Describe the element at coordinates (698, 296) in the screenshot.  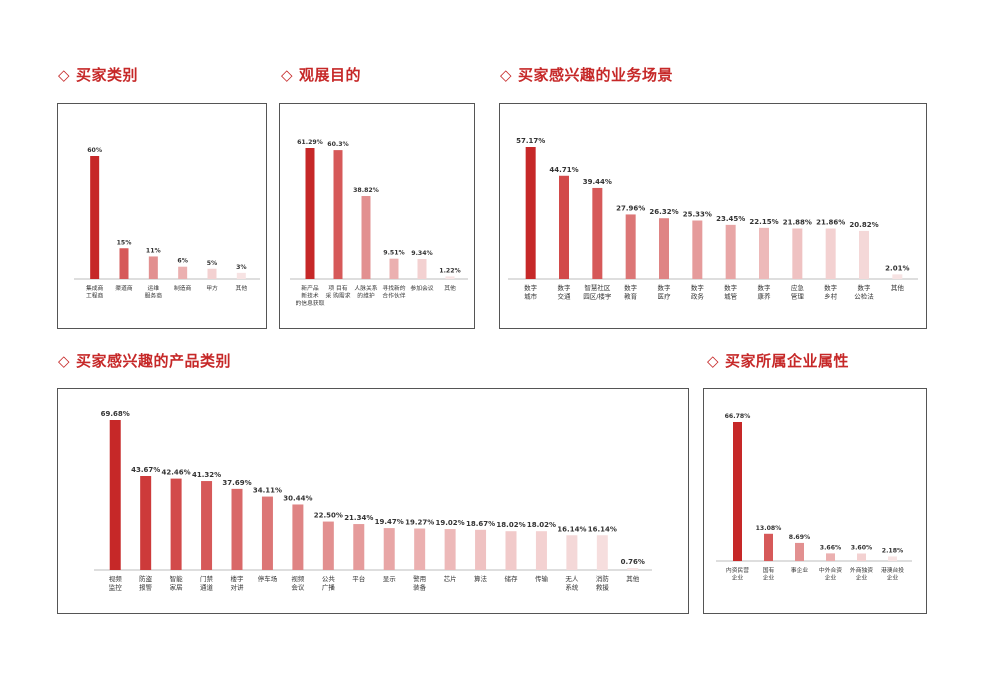
I see `category-label: 政务` at that location.